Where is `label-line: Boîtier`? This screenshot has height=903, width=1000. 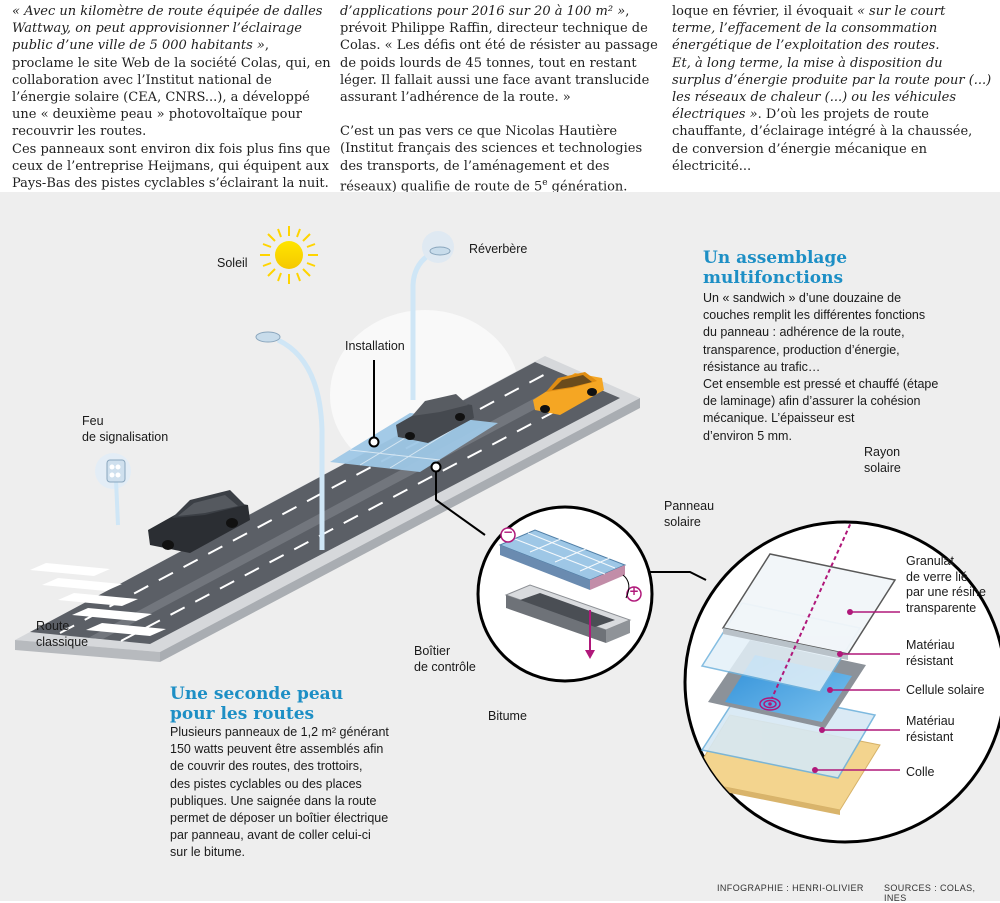 label-line: Boîtier is located at coordinates (432, 651).